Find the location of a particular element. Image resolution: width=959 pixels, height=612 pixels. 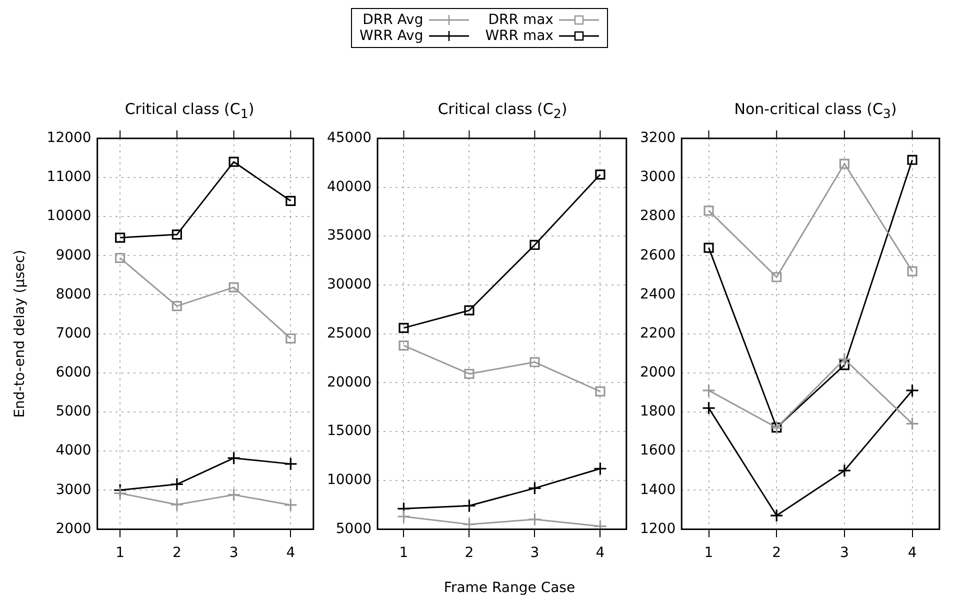

y-tick-label: 25000 is located at coordinates (349, 333).